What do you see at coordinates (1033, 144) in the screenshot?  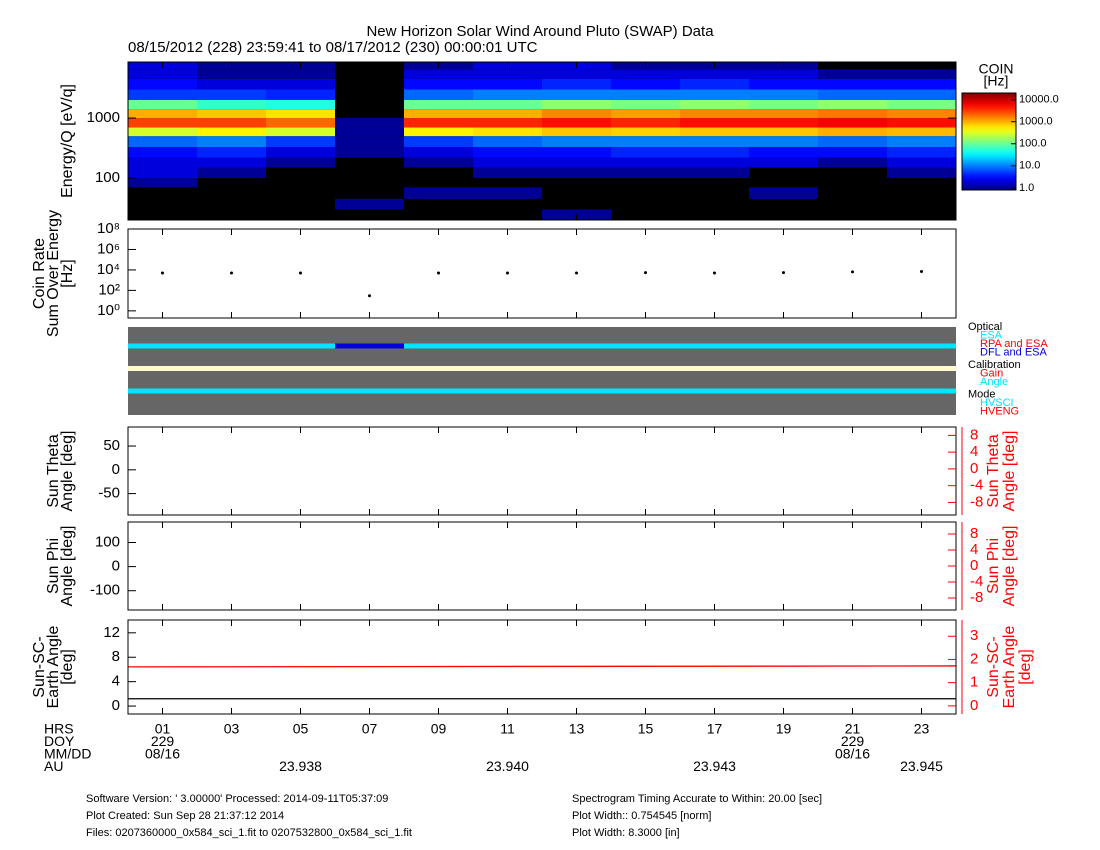 I see `colorbar-tick-label: 100.0` at bounding box center [1033, 144].